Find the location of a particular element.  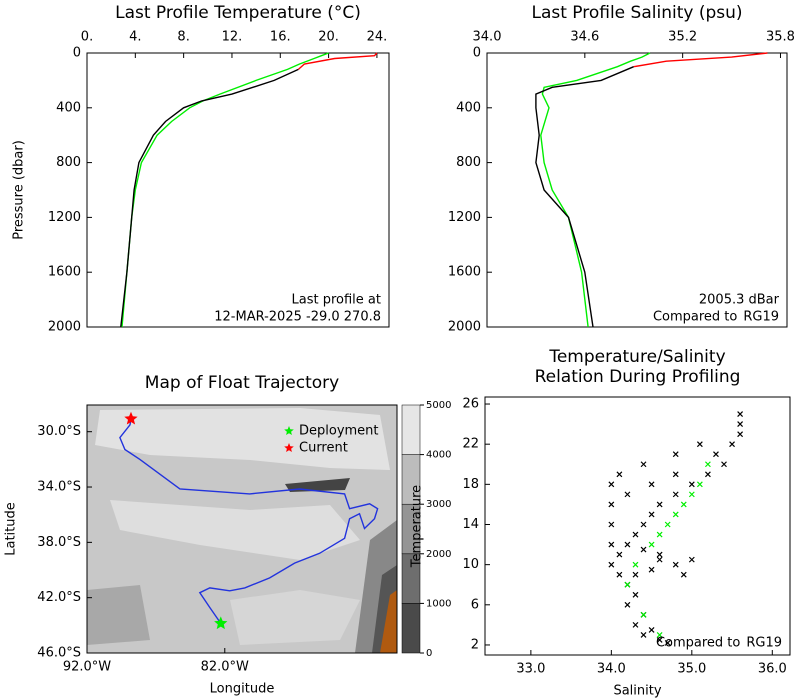

chart-title: Last Profile Temperature (°C) is located at coordinates (238, 13).